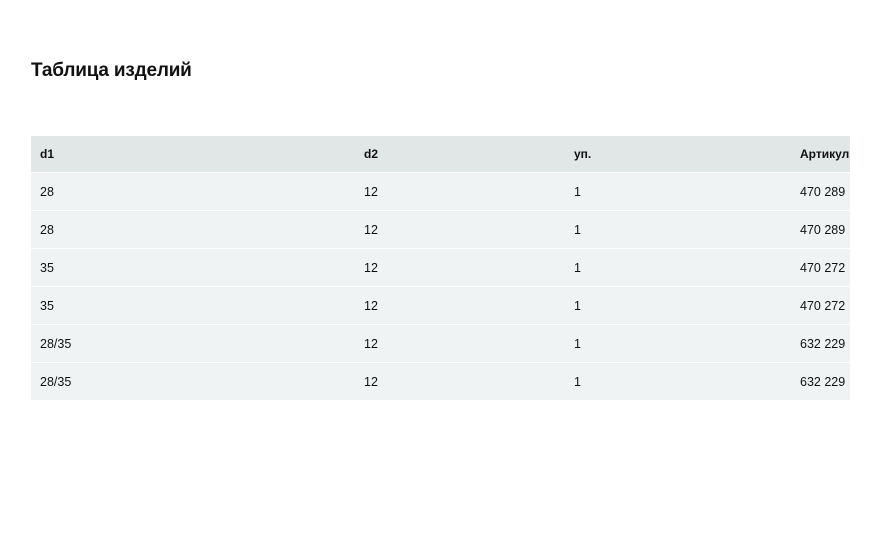  I want to click on column-header: d2, so click(460, 154).